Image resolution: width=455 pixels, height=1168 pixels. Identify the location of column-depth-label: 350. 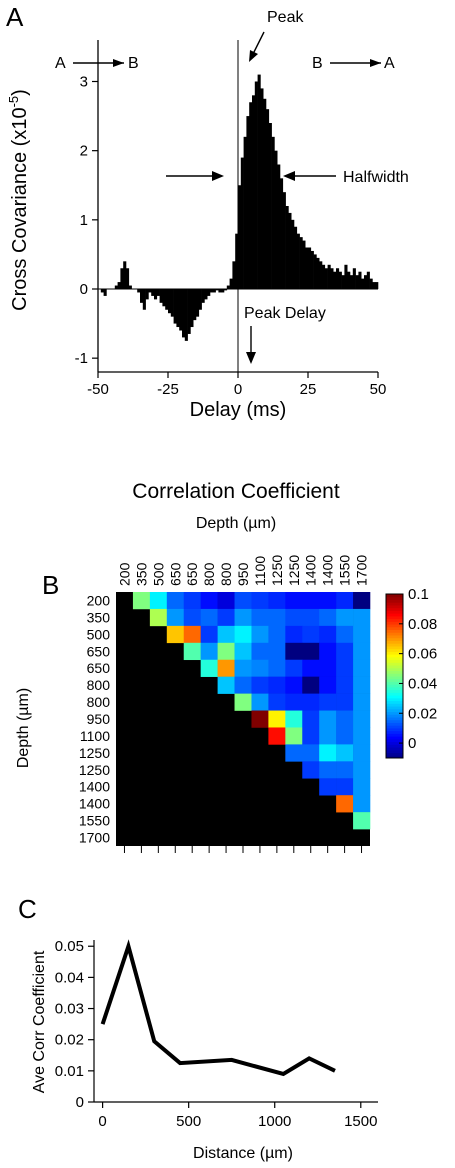
(141, 574).